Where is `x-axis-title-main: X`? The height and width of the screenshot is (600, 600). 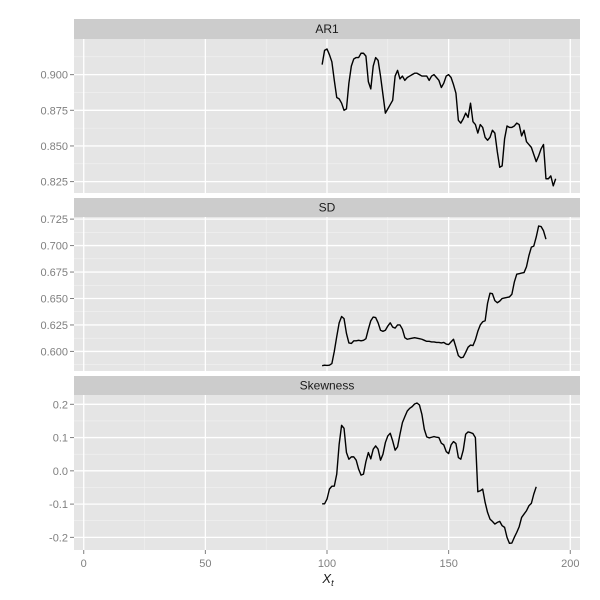 x-axis-title-main: X is located at coordinates (326, 578).